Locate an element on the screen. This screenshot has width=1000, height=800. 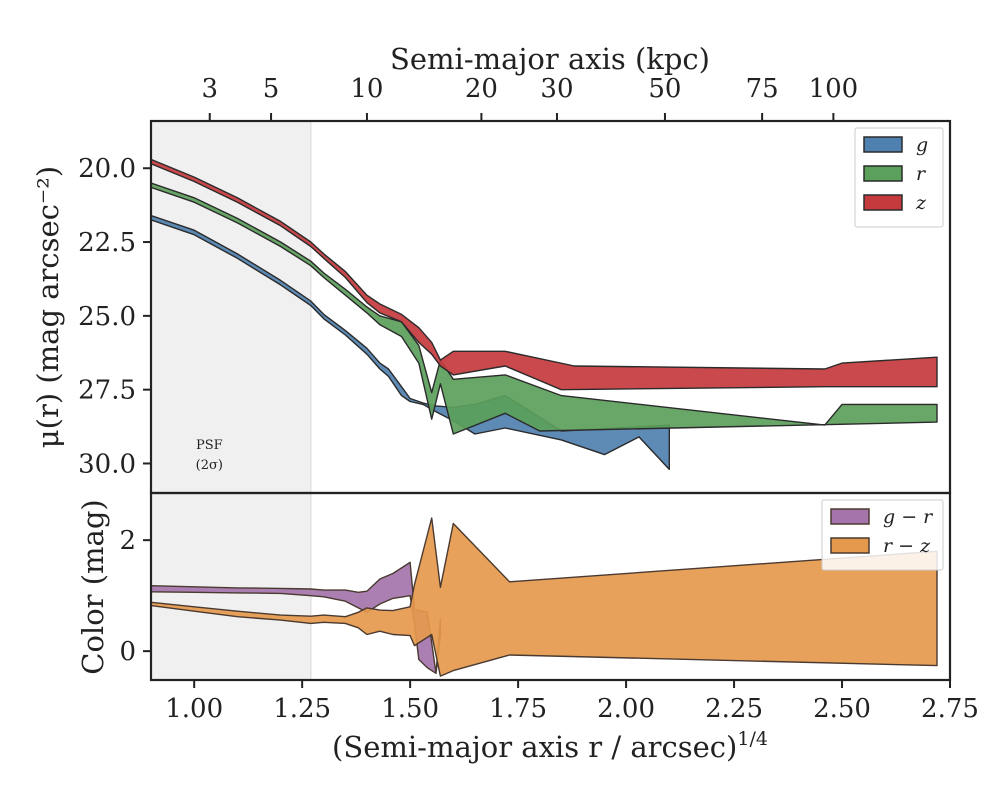
y-tick-label: 27.5 is located at coordinates (107, 391).